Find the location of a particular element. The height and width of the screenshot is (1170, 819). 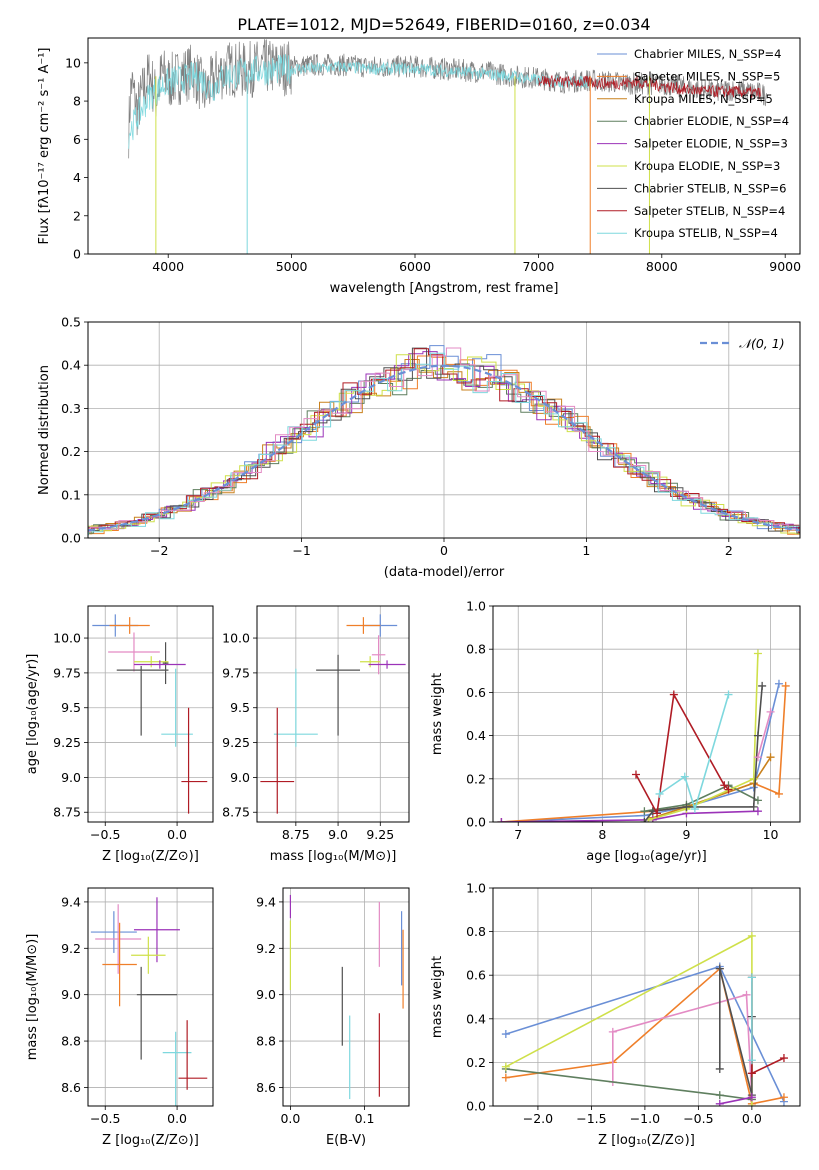

y-tick-label: 0.3 is located at coordinates (71, 408).